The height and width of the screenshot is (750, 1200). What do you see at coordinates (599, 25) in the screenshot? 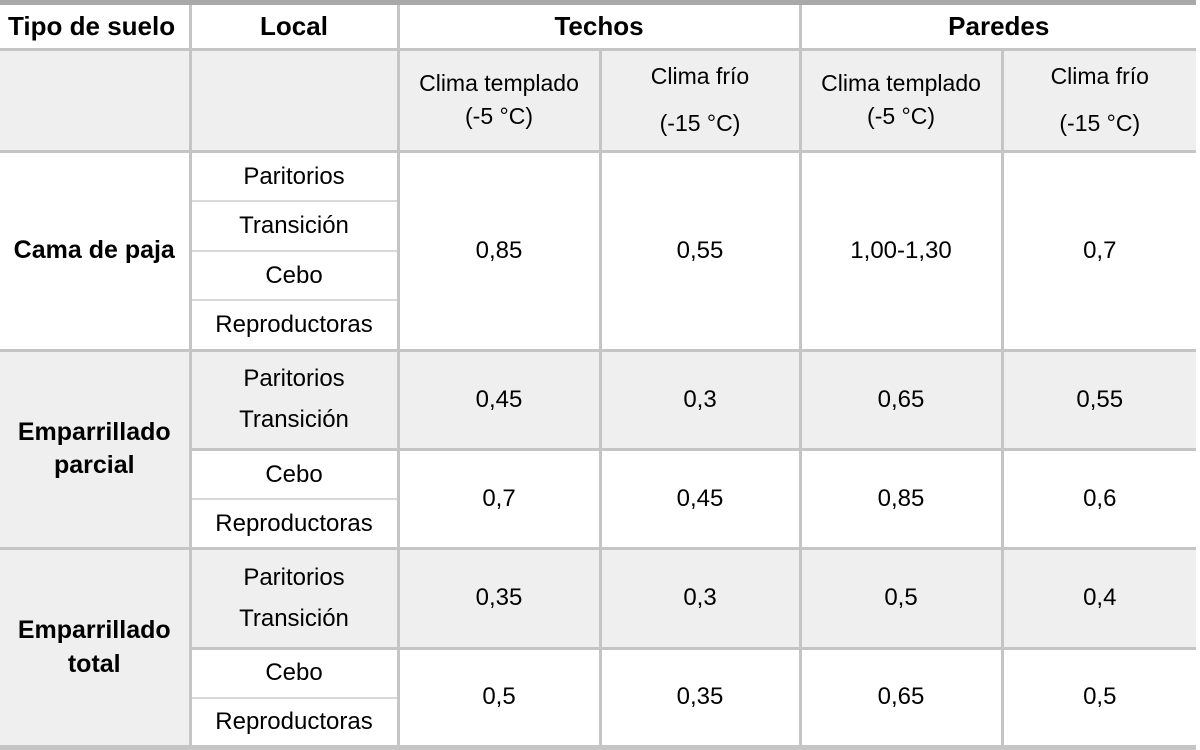
I see `header-techos: Techos` at bounding box center [599, 25].